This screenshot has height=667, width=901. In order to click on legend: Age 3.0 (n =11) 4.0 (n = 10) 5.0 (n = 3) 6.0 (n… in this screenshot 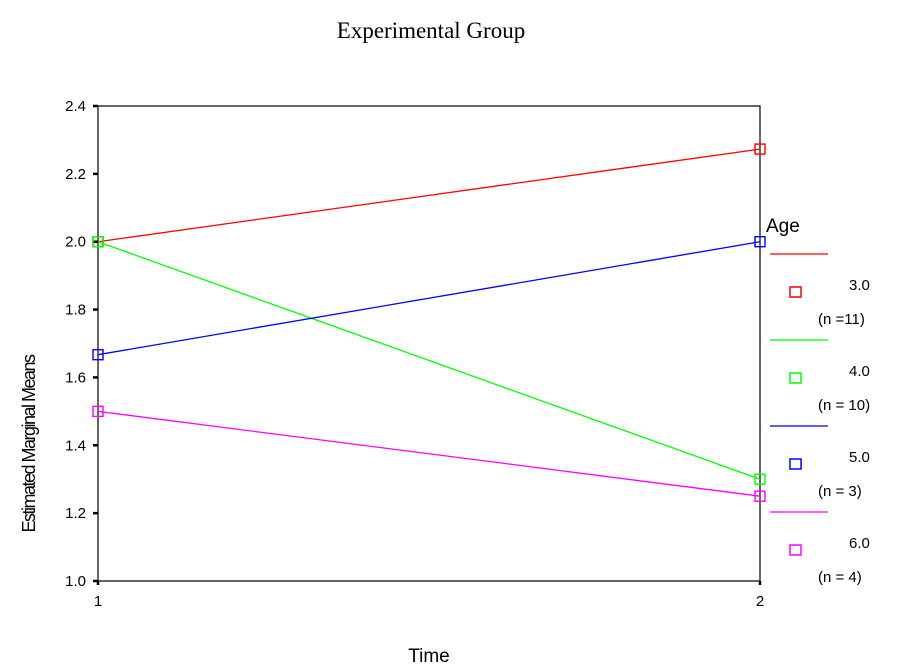, I will do `click(818, 401)`.